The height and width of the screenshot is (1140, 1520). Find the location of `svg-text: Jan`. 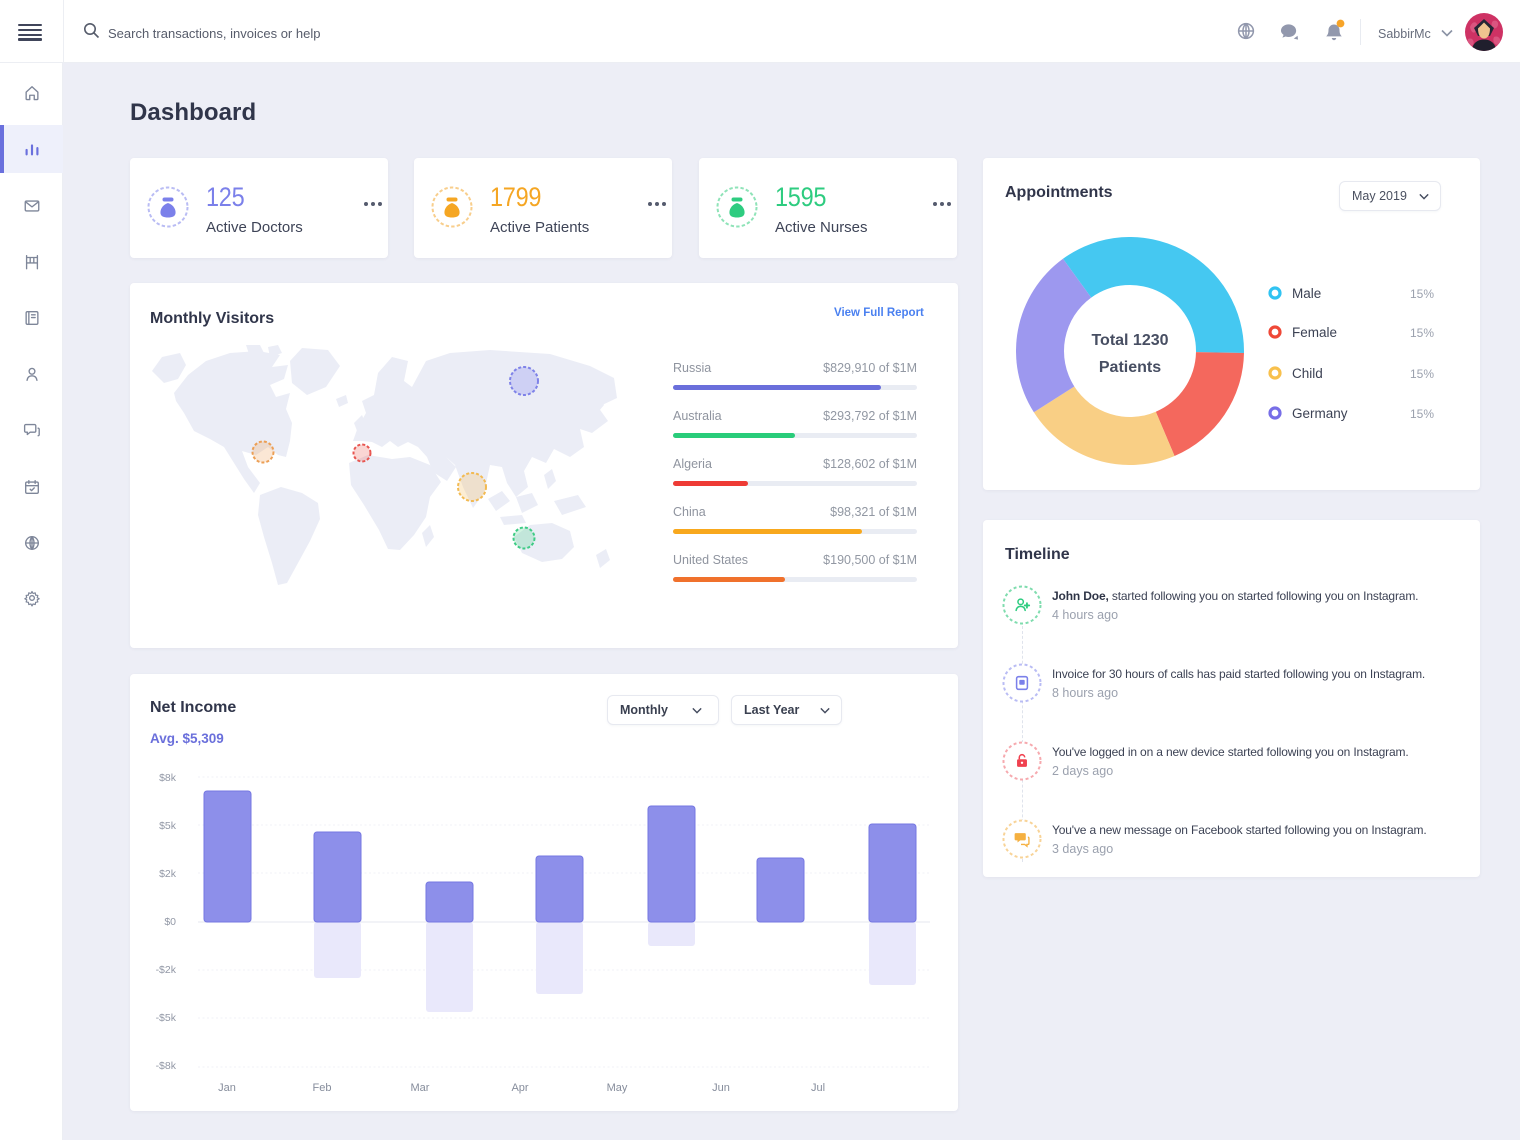

svg-text: Jan is located at coordinates (227, 1088).